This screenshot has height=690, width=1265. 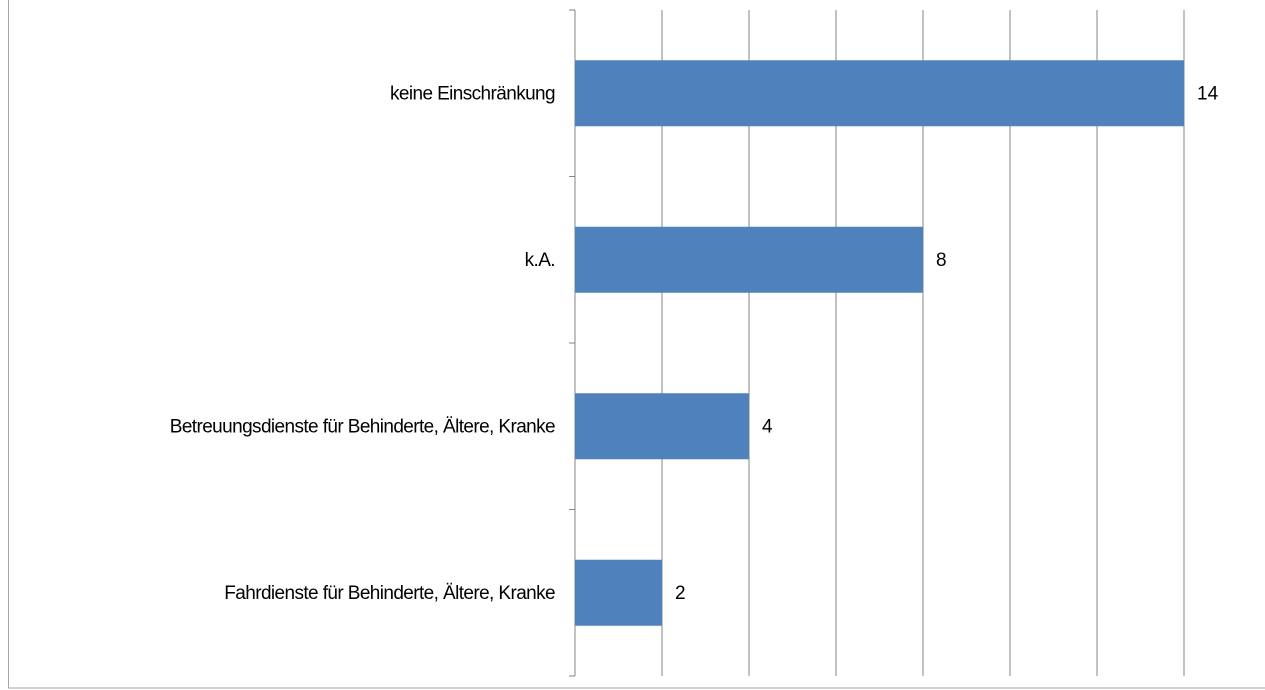 What do you see at coordinates (767, 426) in the screenshot?
I see `data-label: 4` at bounding box center [767, 426].